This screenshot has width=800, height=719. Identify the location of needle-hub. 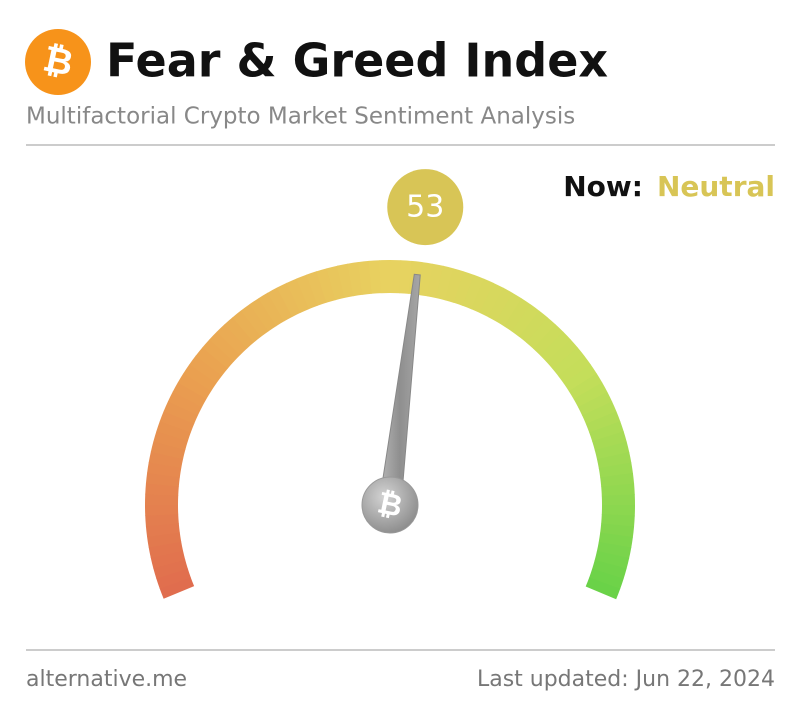
(390, 505).